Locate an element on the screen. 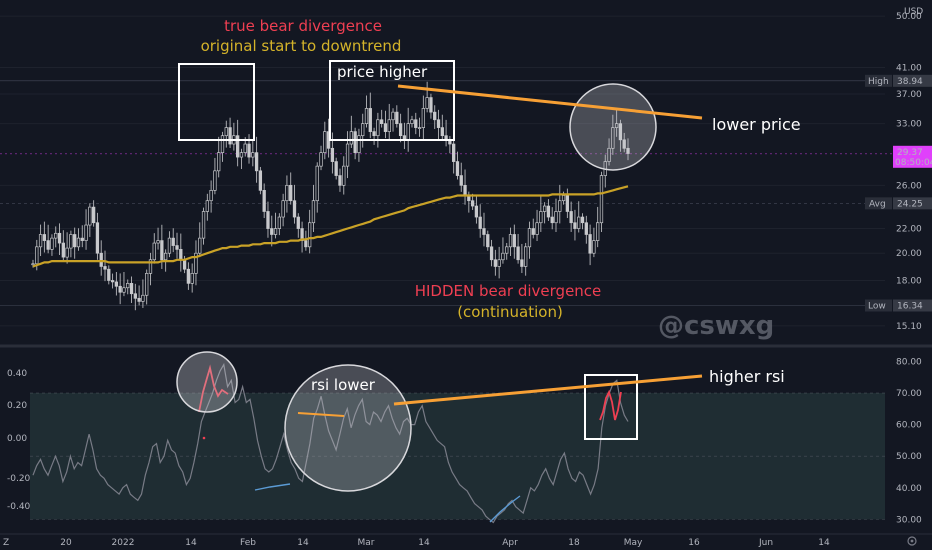 The height and width of the screenshot is (550, 932). rsi-lower-underline is located at coordinates (321, 414).